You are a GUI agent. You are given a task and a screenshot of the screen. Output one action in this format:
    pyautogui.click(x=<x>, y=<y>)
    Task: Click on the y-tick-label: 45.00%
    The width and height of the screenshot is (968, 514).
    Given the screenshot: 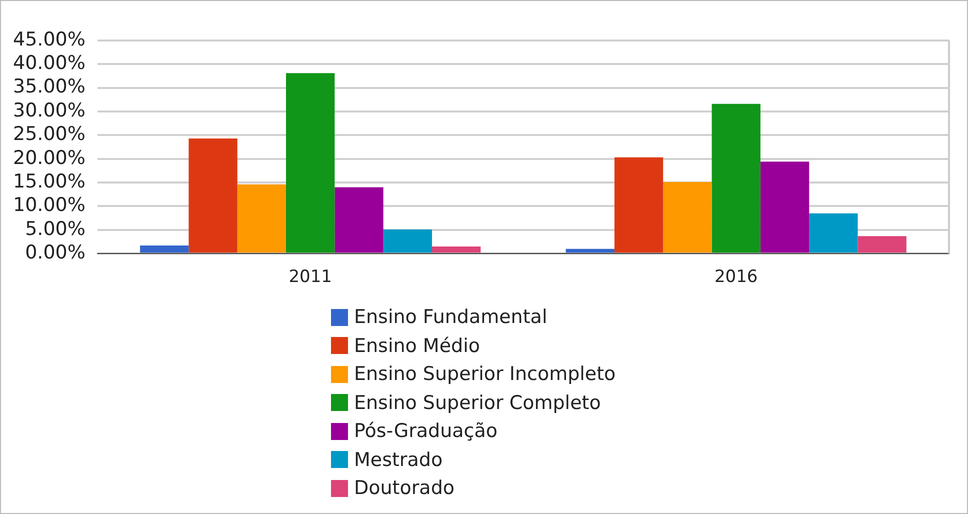 What is the action you would take?
    pyautogui.click(x=49, y=39)
    